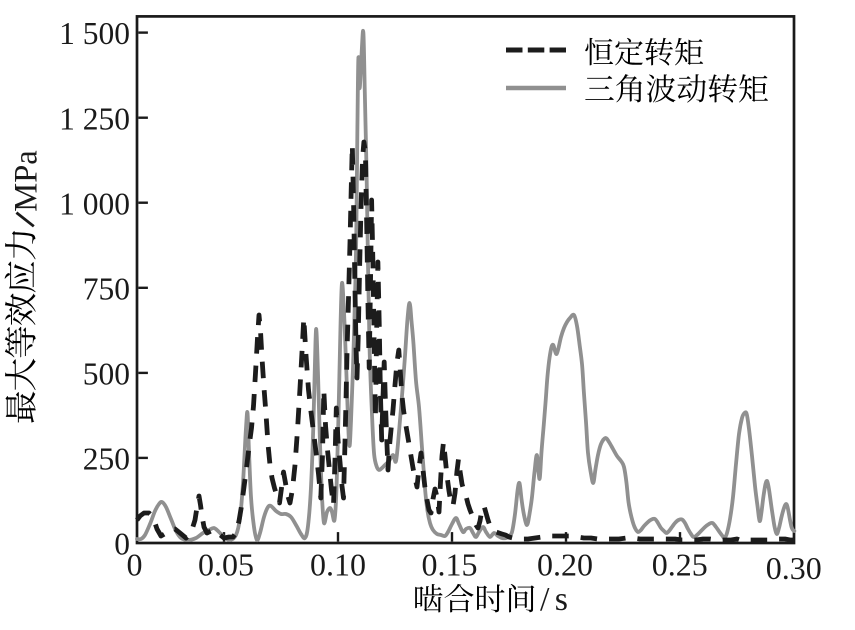 Image resolution: width=855 pixels, height=630 pixels. I want to click on svg-text: /s, so click(554, 599).